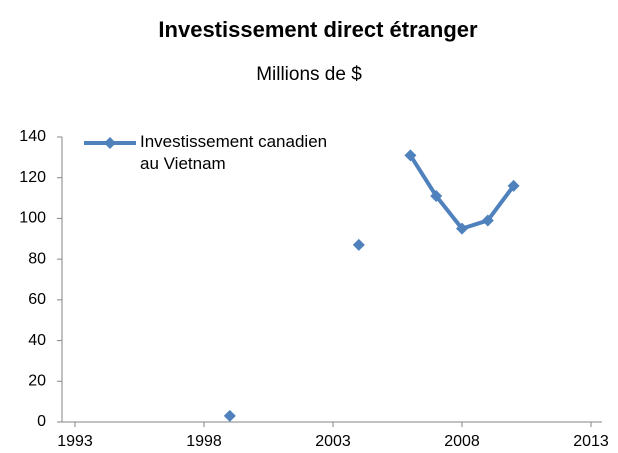 The width and height of the screenshot is (618, 453). What do you see at coordinates (462, 441) in the screenshot?
I see `x-tick-label: 2008` at bounding box center [462, 441].